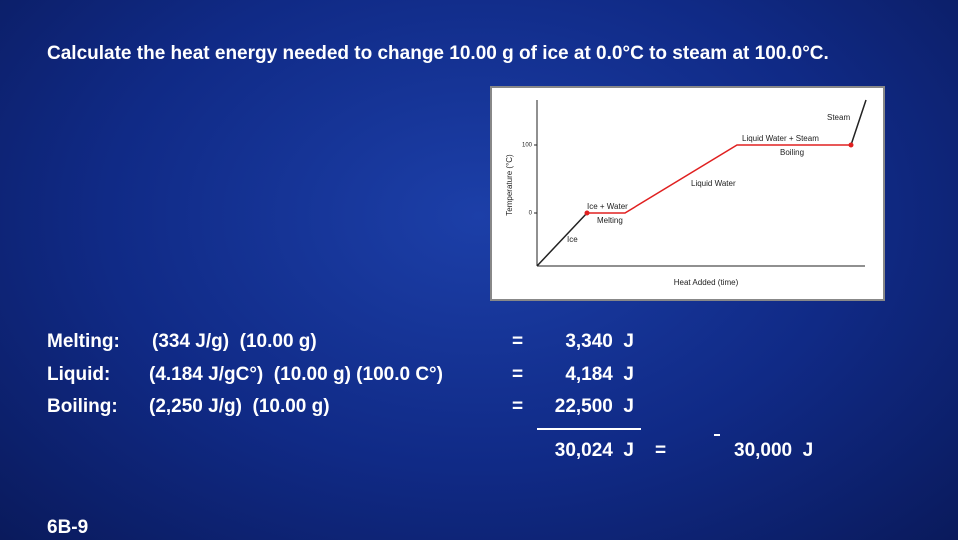 The height and width of the screenshot is (540, 958). I want to click on curve-label: Ice, so click(572, 239).